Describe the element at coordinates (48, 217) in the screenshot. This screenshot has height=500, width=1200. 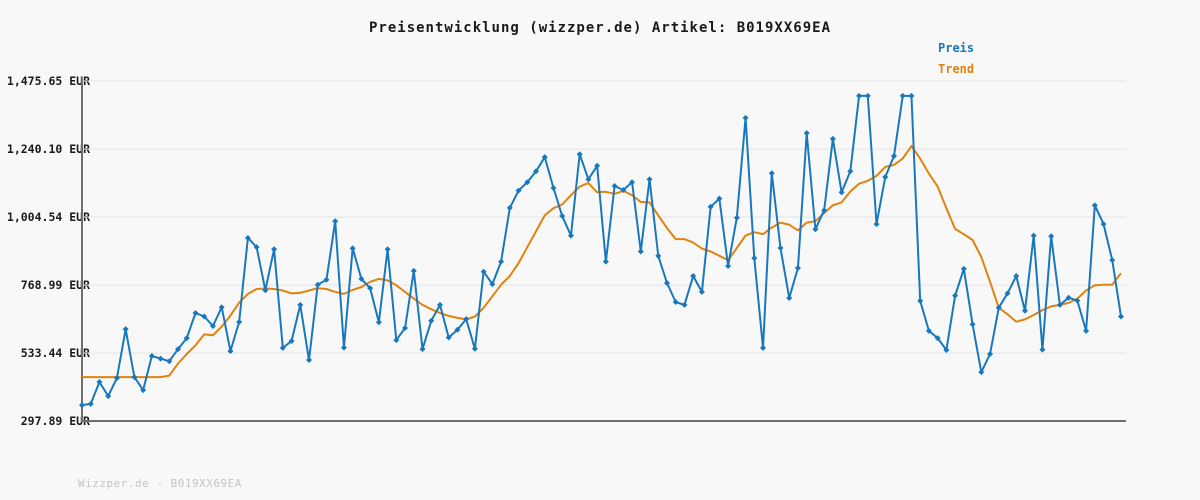
I see `y-tick-label: 1,004.54 EUR` at that location.